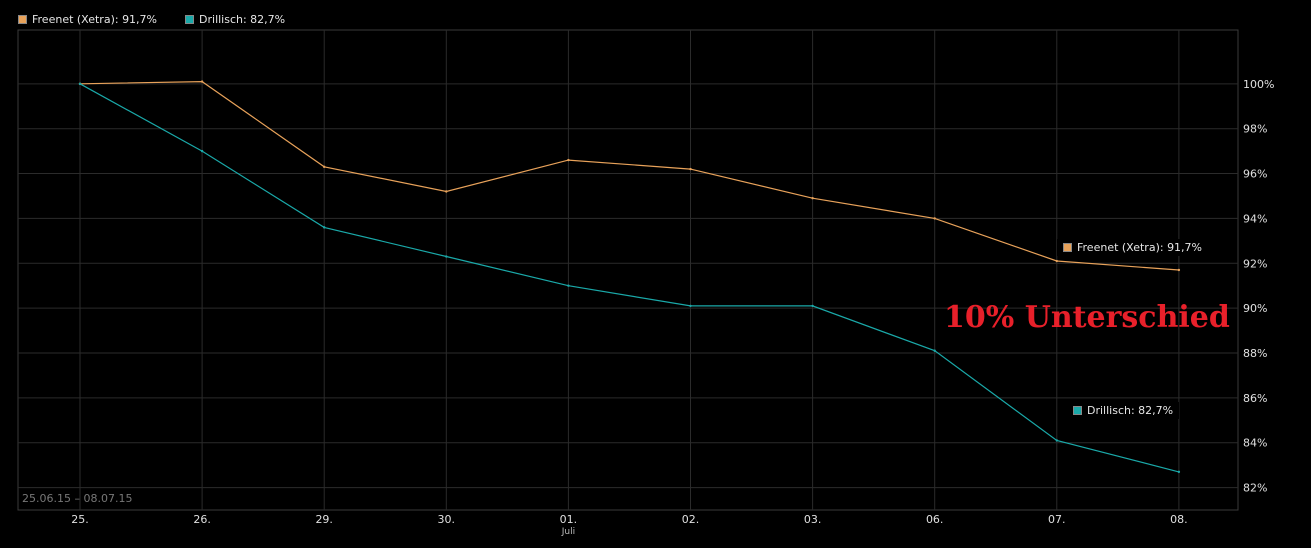  I want to click on difference-annotation: 10% Unterschied, so click(1087, 317).